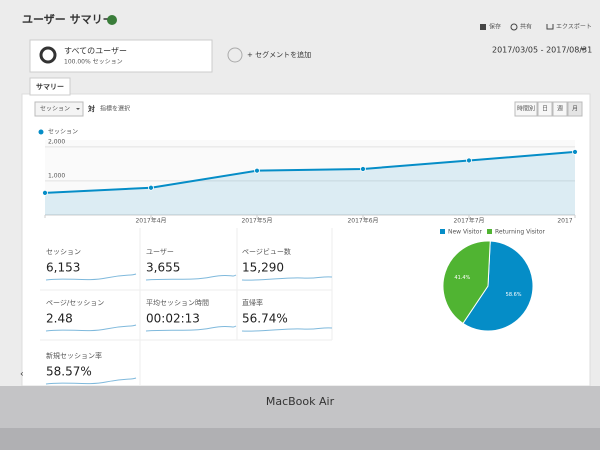 The width and height of the screenshot is (600, 450). What do you see at coordinates (63, 132) in the screenshot?
I see `legend-label: セッション` at bounding box center [63, 132].